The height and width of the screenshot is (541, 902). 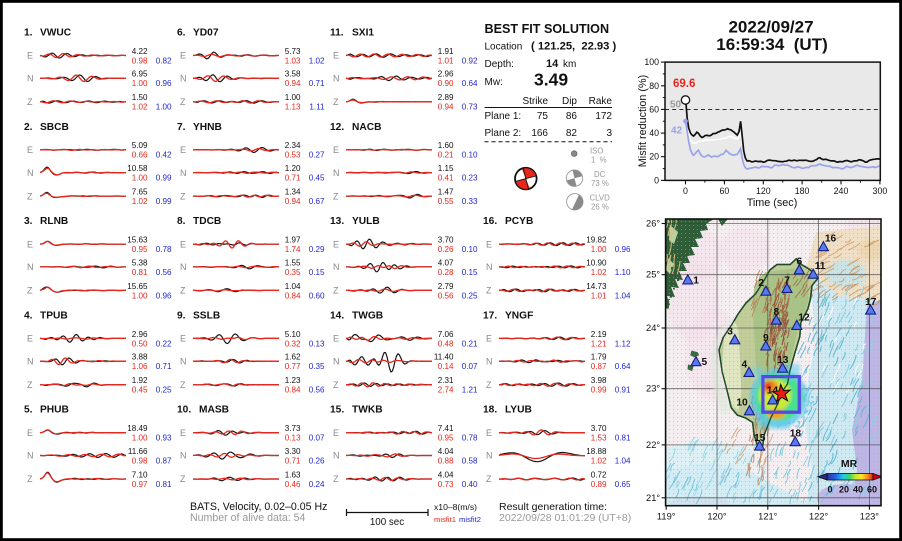 I want to click on svg-text: 80, so click(x=654, y=86).